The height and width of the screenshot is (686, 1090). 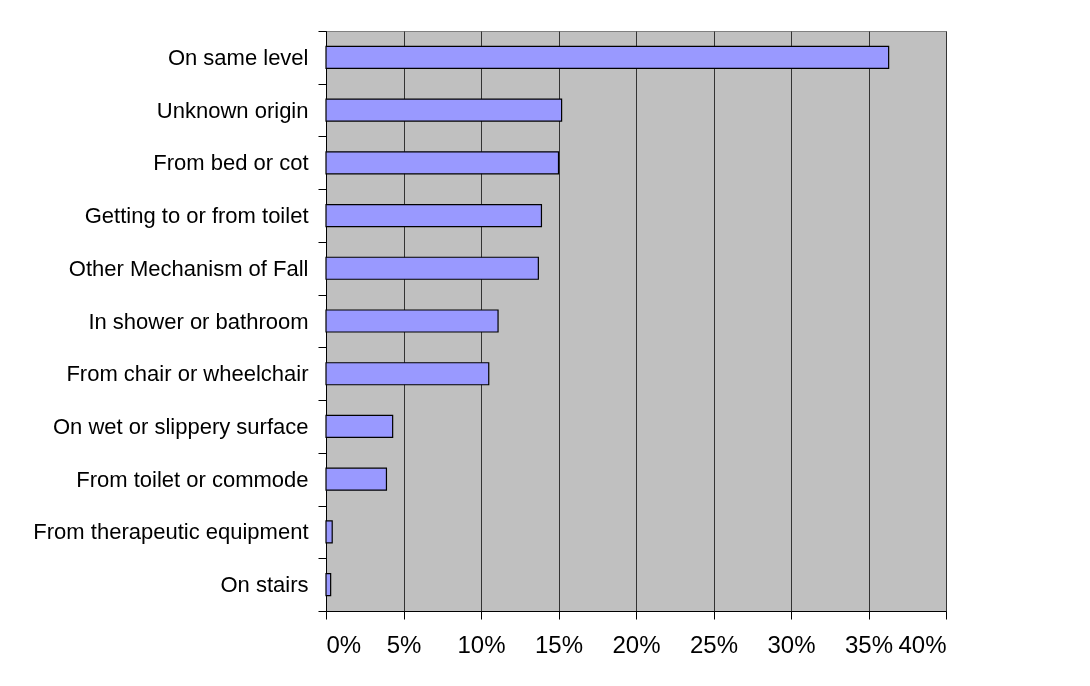 I want to click on y-tick-label: Unknown origin, so click(x=232, y=110).